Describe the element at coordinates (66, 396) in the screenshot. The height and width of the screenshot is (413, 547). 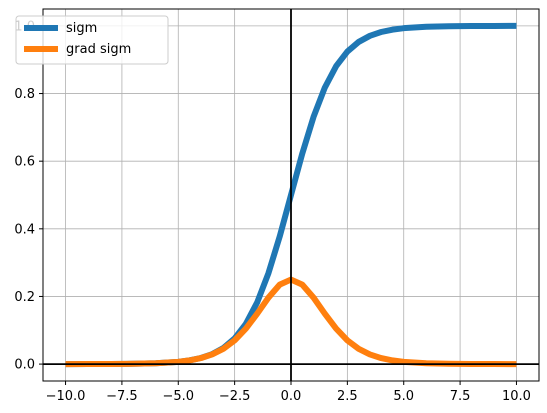
I see `x-tick-label: −10.0` at that location.